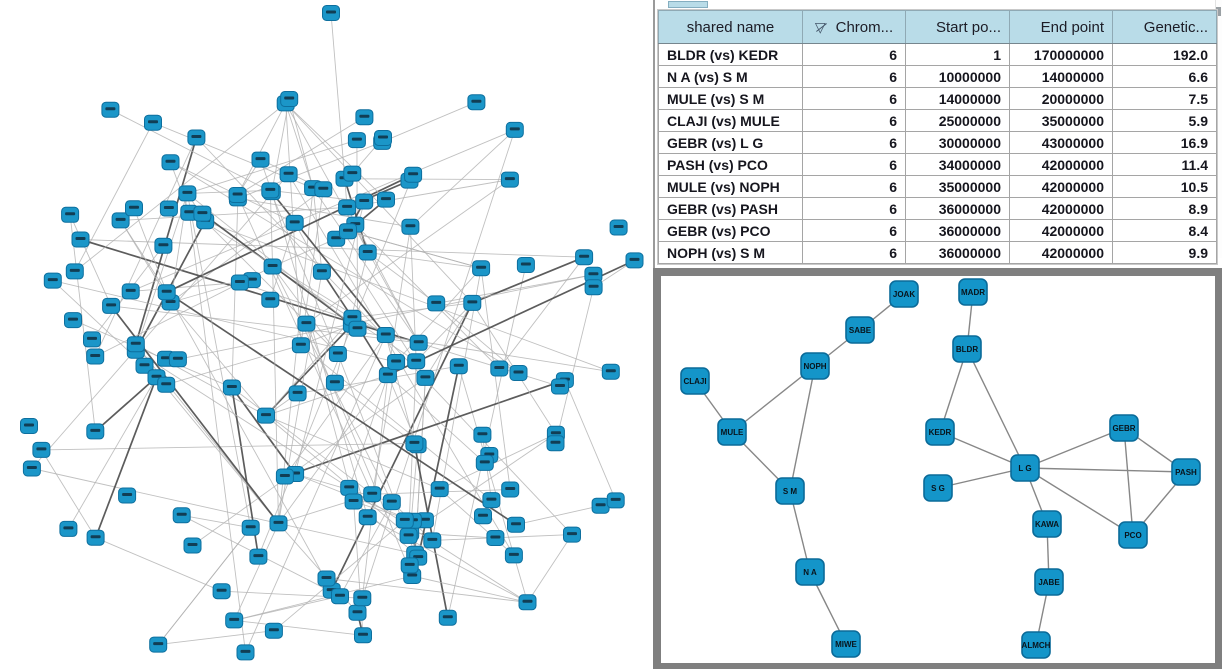  Describe the element at coordinates (790, 491) in the screenshot. I see `network-node: S M` at that location.